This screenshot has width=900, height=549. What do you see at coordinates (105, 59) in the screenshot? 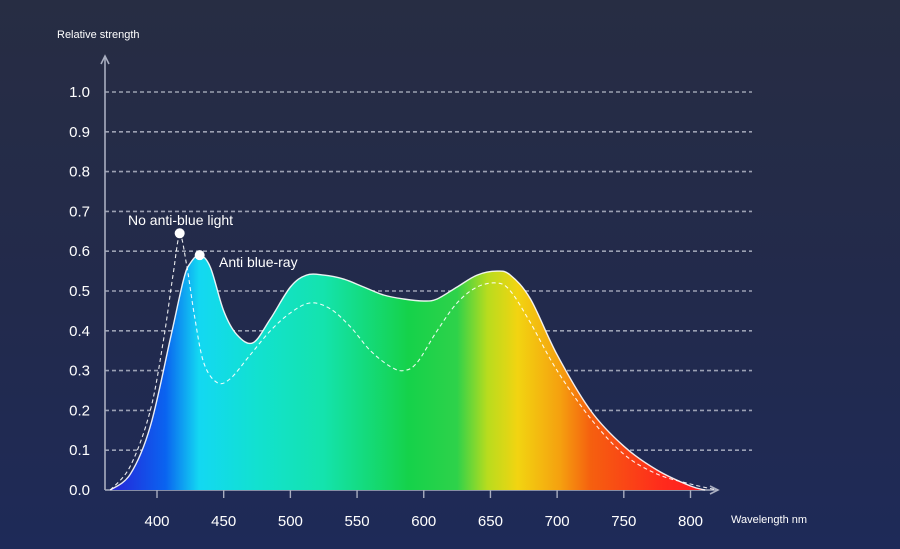
I see `y-axis-arrow` at bounding box center [105, 59].